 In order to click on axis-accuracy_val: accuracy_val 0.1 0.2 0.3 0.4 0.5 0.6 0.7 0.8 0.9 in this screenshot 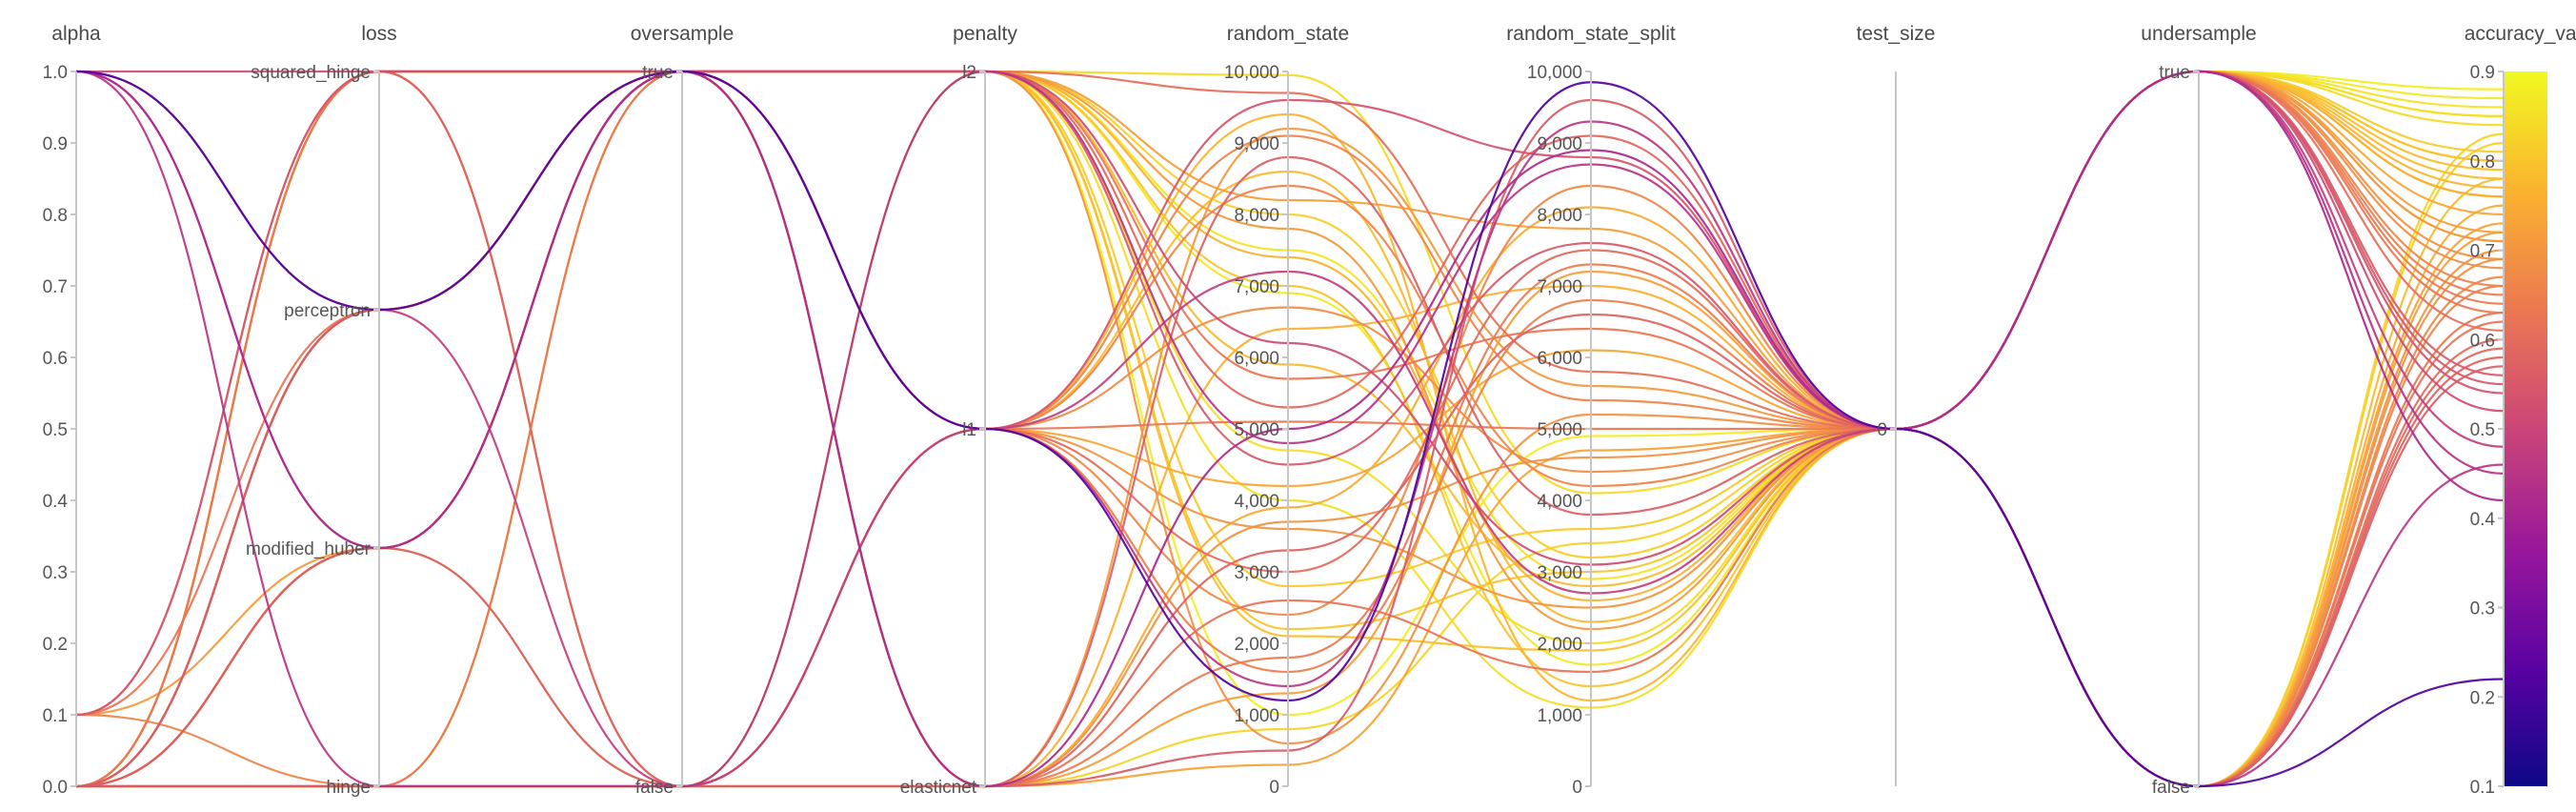, I will do `click(2521, 410)`.